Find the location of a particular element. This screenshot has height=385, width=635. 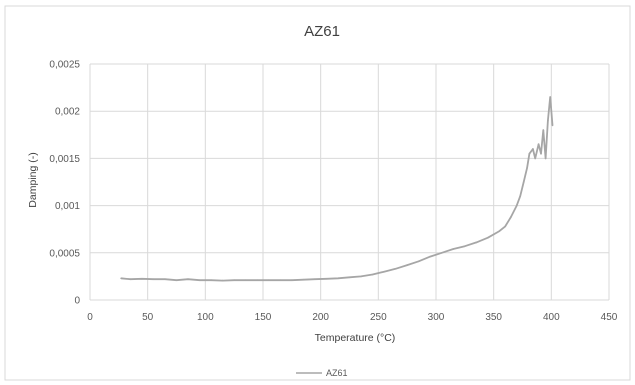

x-tick-label: 100 is located at coordinates (205, 317).